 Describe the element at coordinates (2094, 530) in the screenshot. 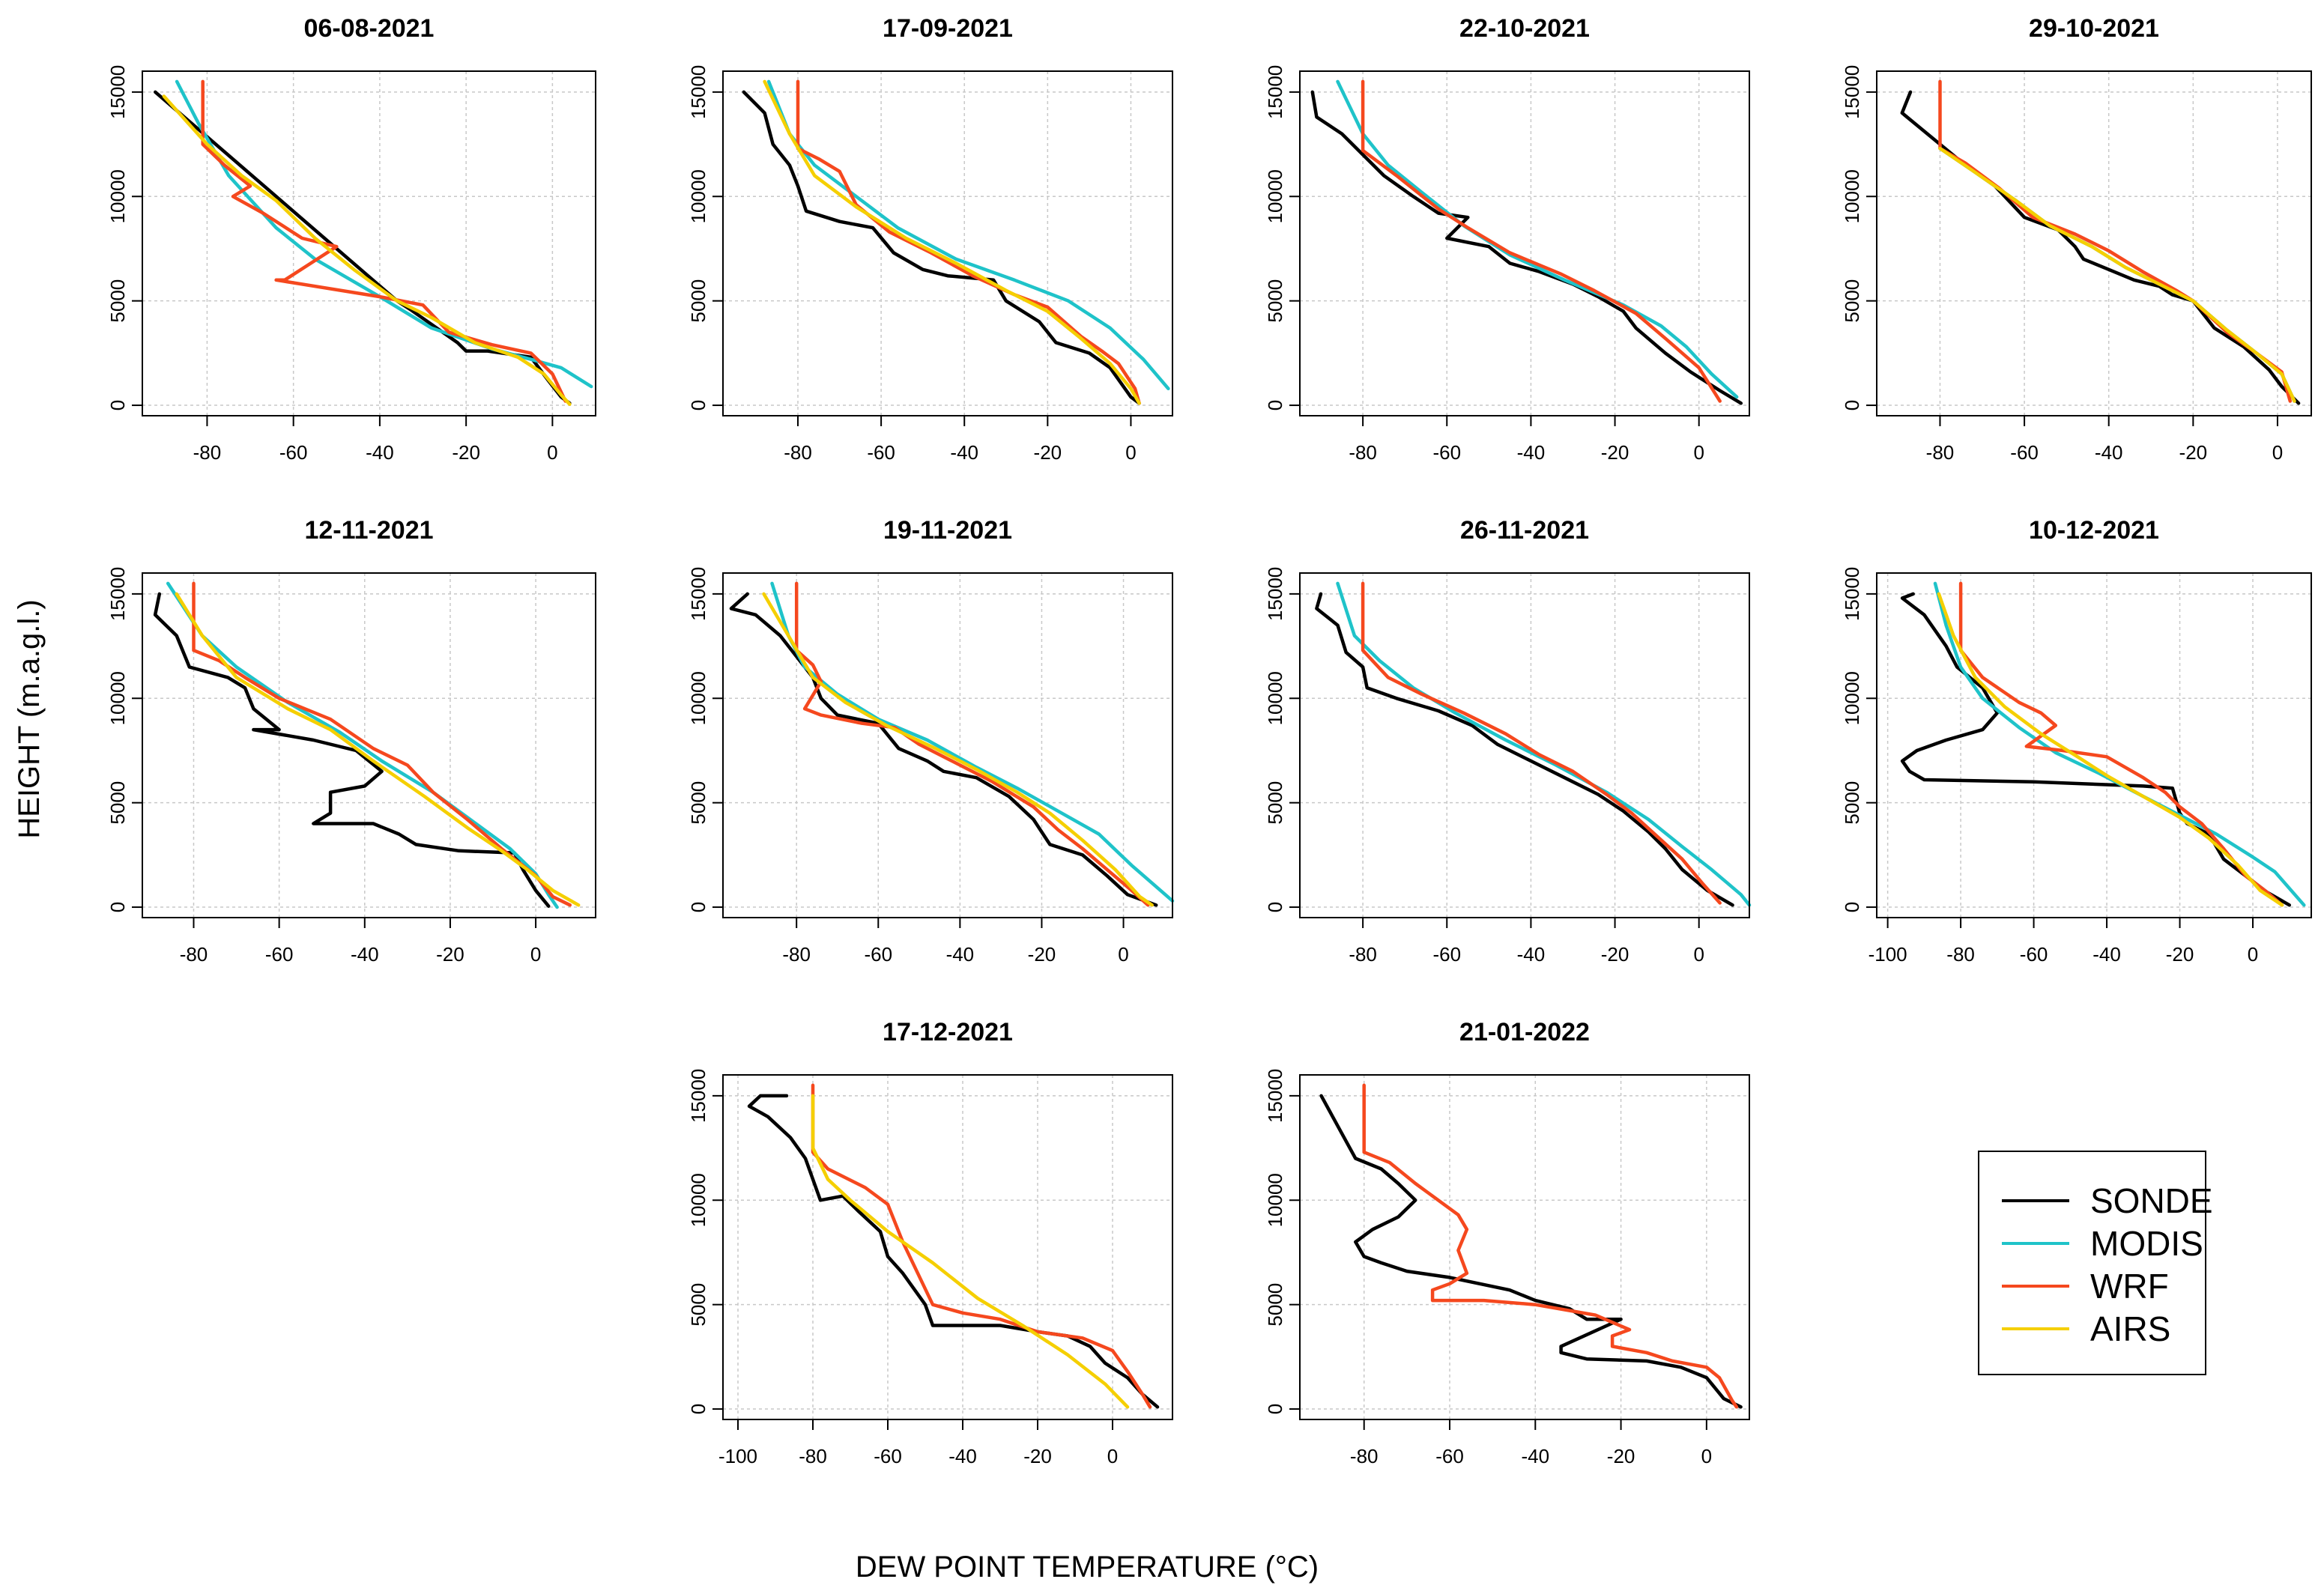

I see `panel-title: 10-12-2021` at that location.